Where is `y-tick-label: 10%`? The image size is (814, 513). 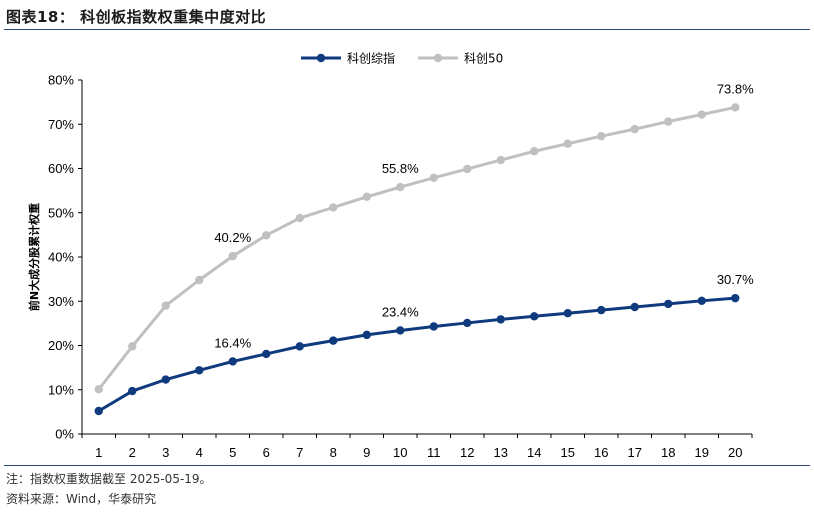 y-tick-label: 10% is located at coordinates (61, 389).